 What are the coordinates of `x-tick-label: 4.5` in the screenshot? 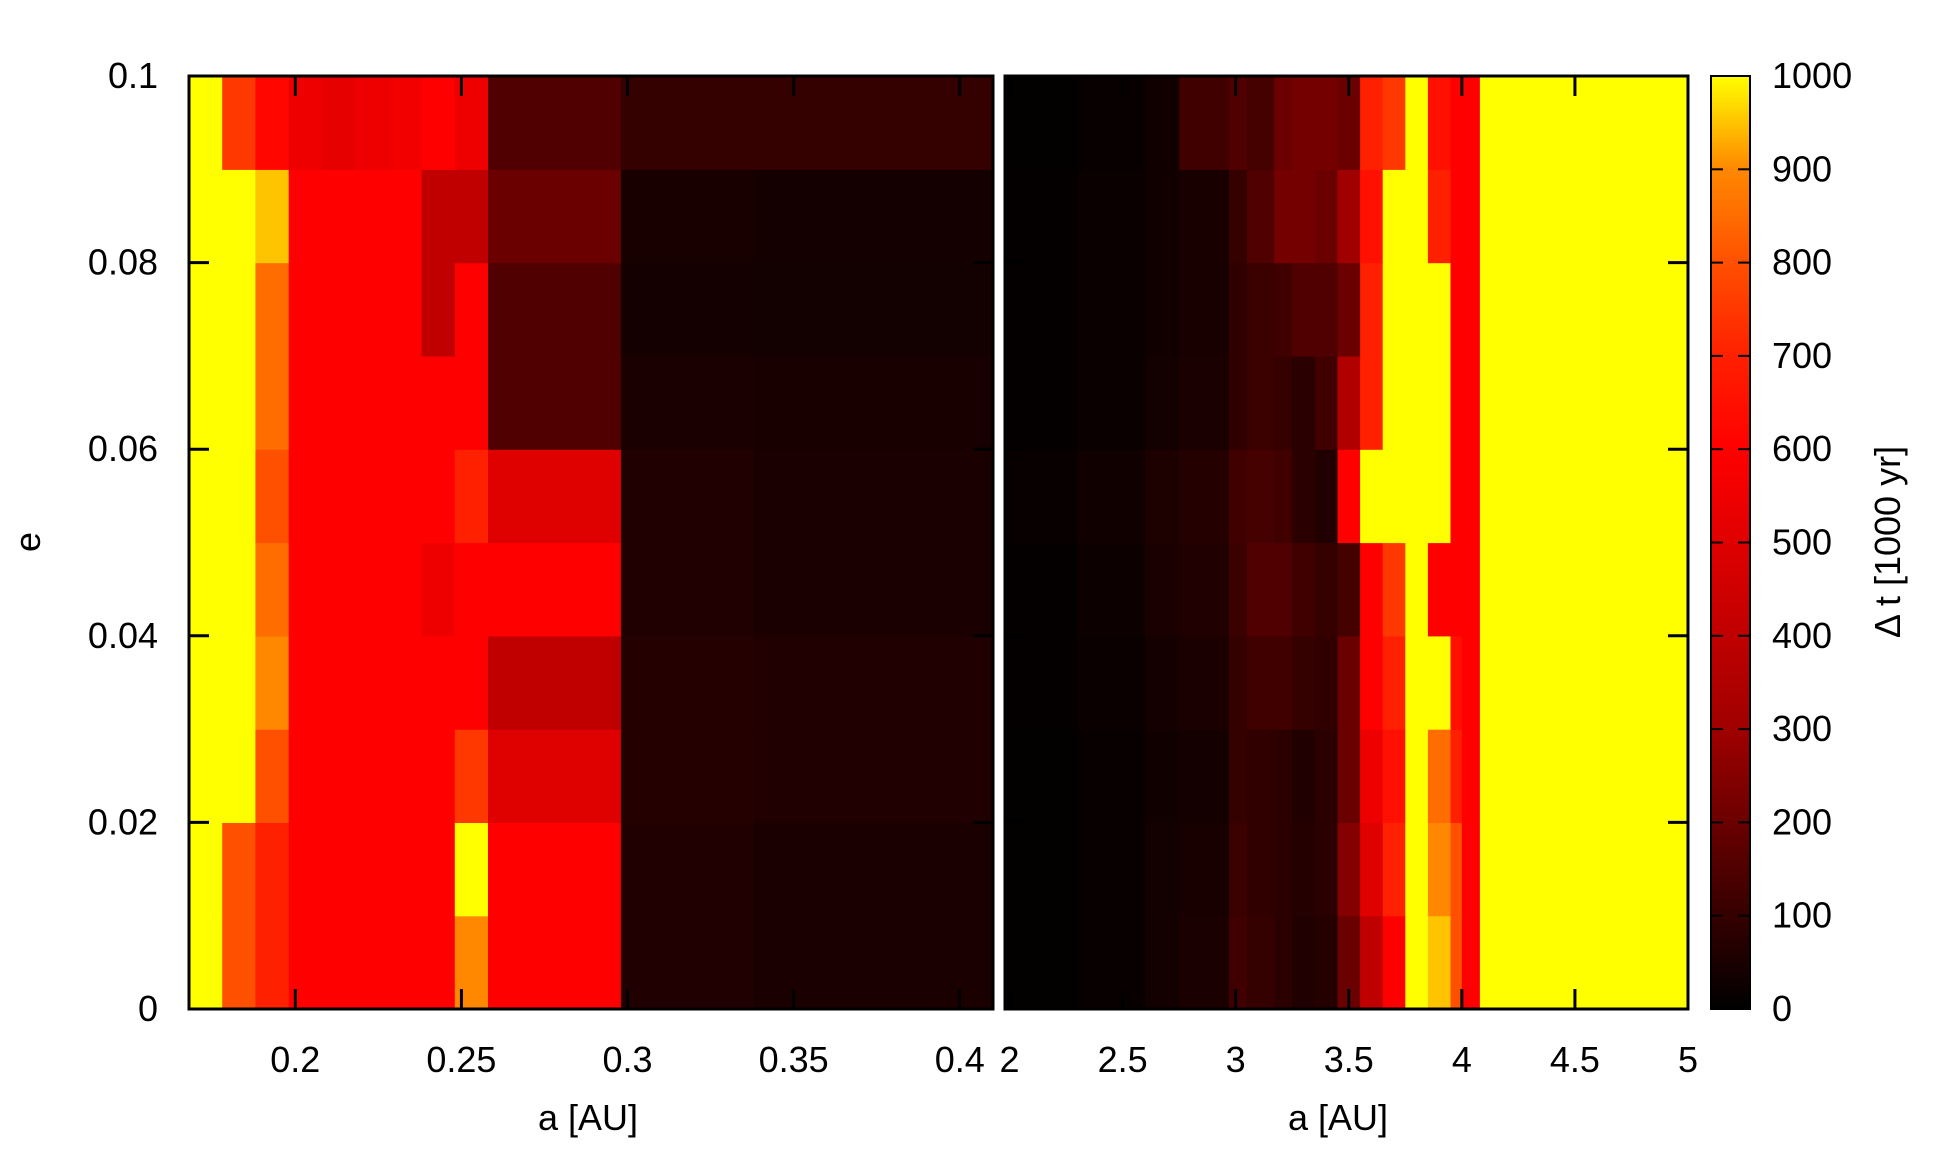 It's located at (1575, 1059).